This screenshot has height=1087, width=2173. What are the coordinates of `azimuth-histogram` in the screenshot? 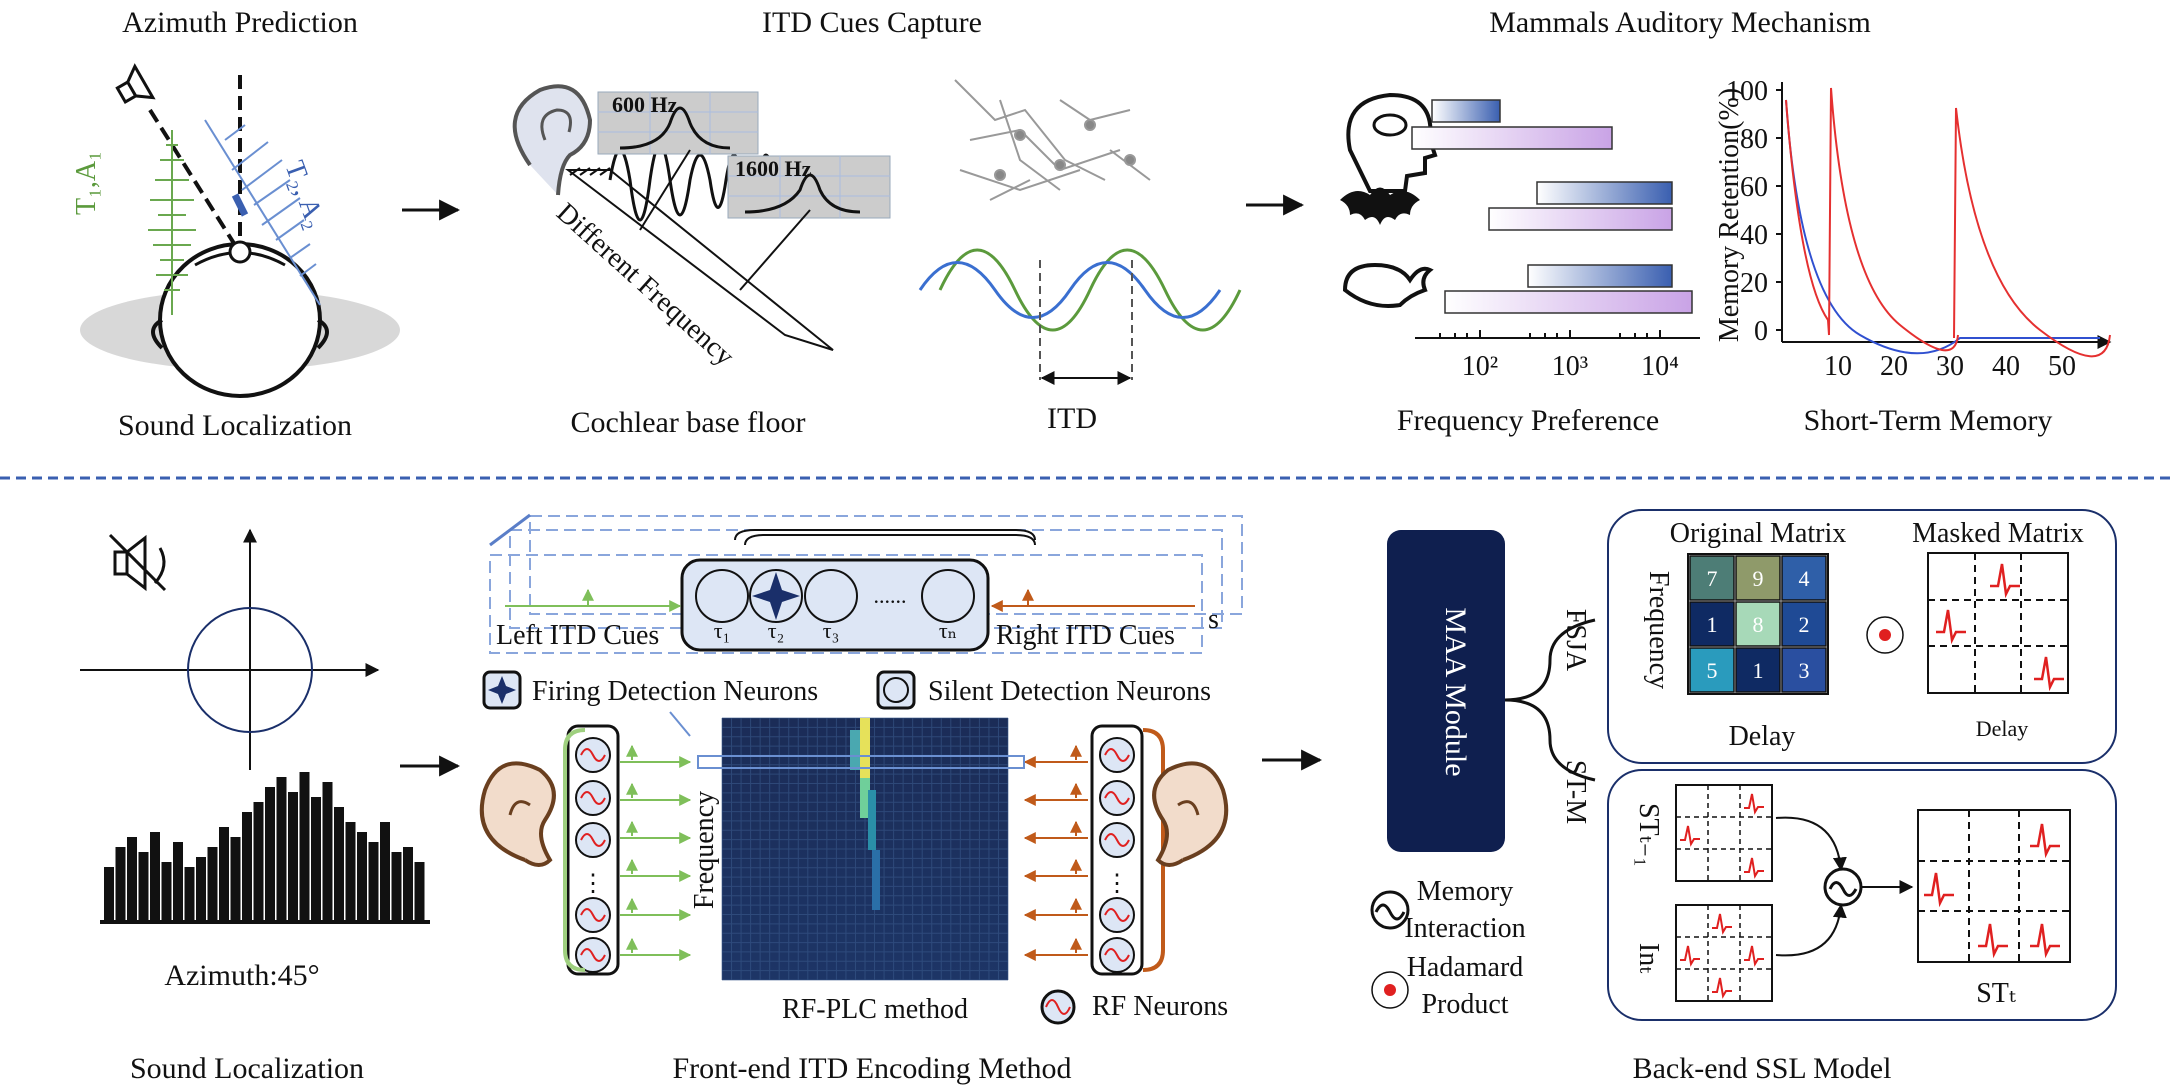 It's located at (265, 848).